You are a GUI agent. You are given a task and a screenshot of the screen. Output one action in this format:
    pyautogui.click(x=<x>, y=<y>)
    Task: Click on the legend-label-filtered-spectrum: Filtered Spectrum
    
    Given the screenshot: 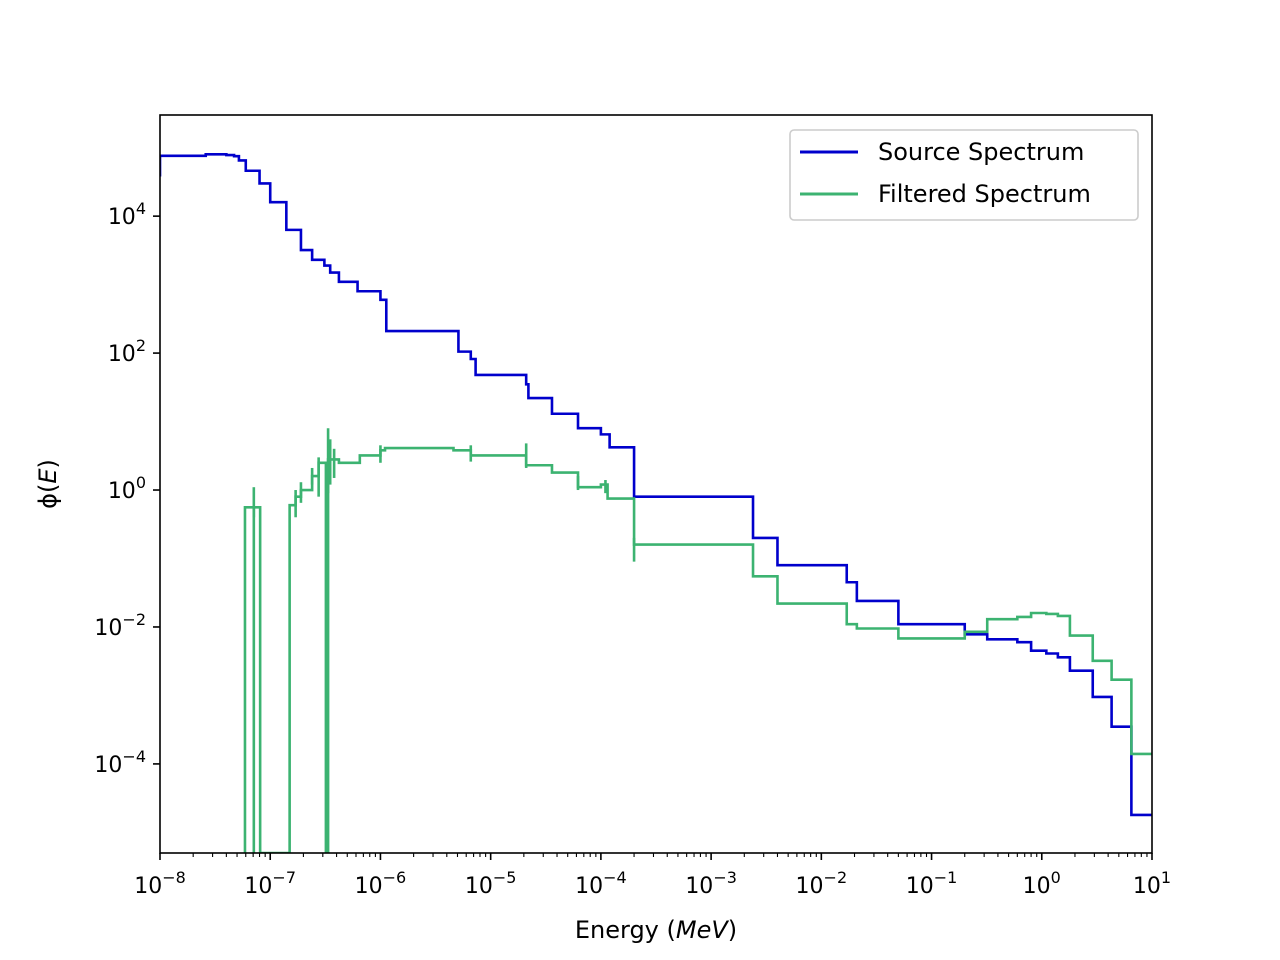 What is the action you would take?
    pyautogui.click(x=984, y=194)
    